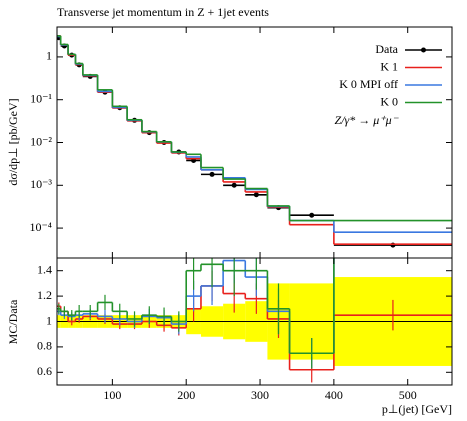 The width and height of the screenshot is (467, 421). What do you see at coordinates (423, 50) in the screenshot?
I see `legend-marker` at bounding box center [423, 50].